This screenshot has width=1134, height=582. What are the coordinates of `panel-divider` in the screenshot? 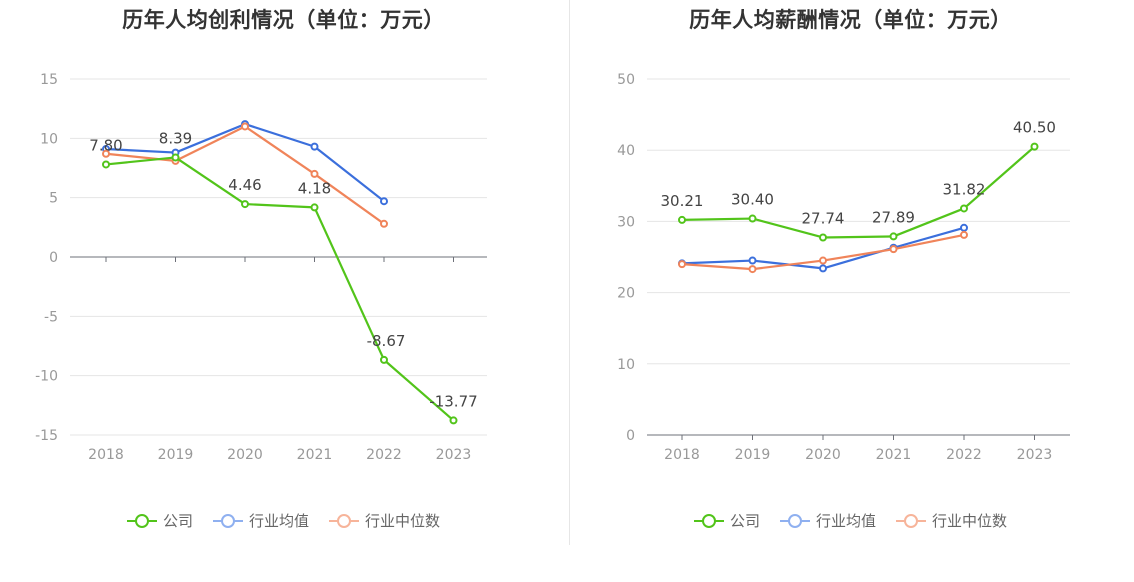 It's located at (569, 272).